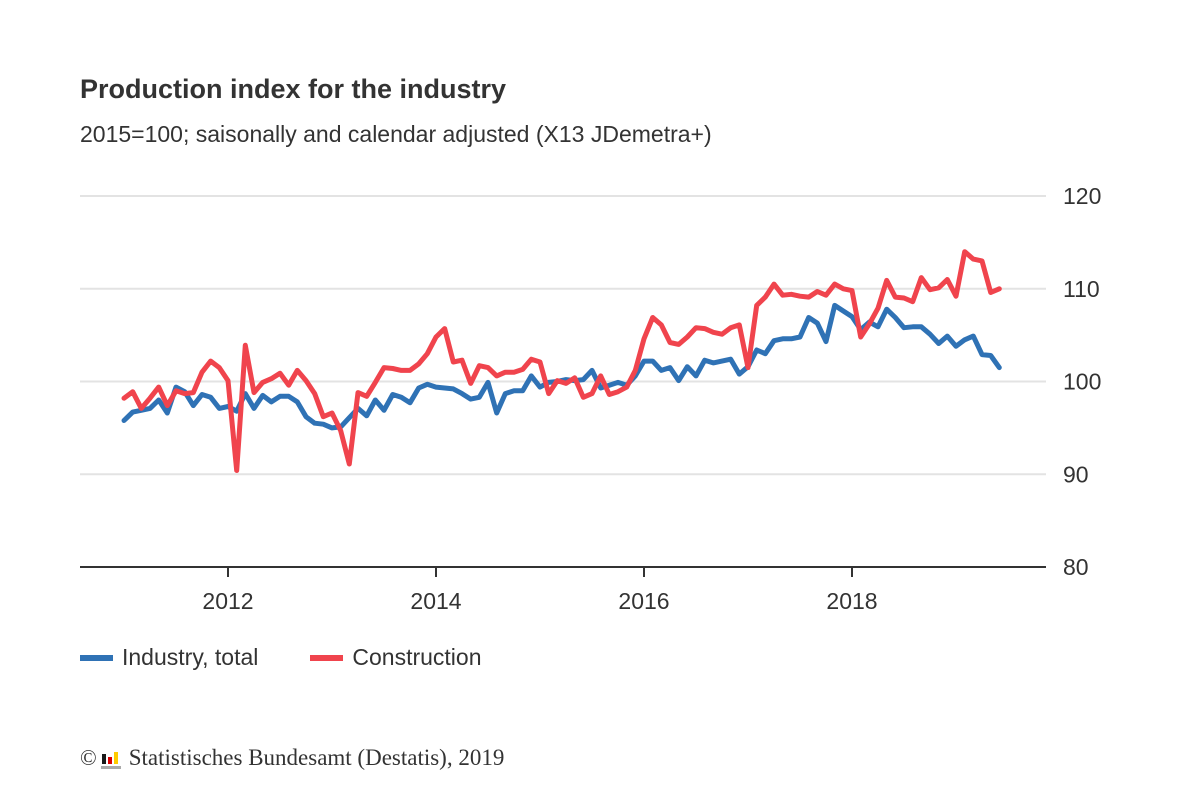 This screenshot has height=800, width=1200. Describe the element at coordinates (316, 757) in the screenshot. I see `source-text: Statistisches Bundesamt (Destatis), 2019` at that location.